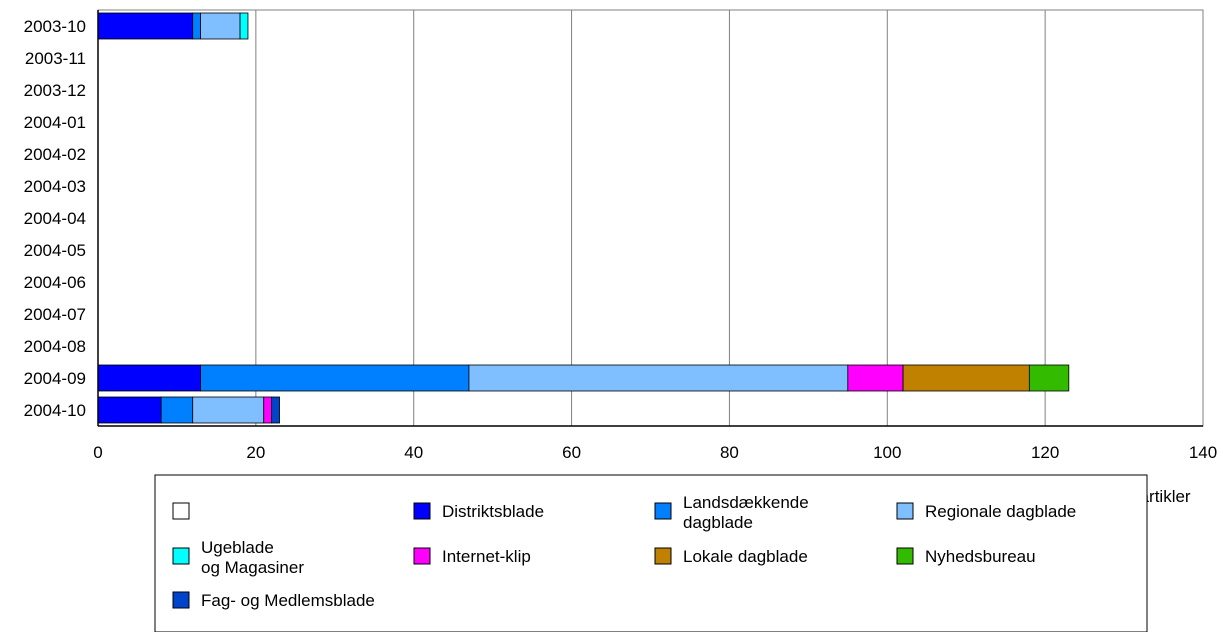 This screenshot has height=632, width=1223. What do you see at coordinates (1203, 452) in the screenshot?
I see `x-tick-label: 140` at bounding box center [1203, 452].